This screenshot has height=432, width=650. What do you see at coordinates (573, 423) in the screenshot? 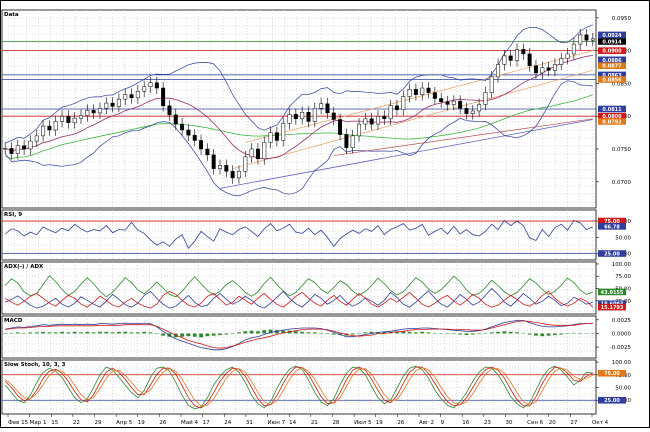
I see `x-tick-label: 27` at bounding box center [573, 423].